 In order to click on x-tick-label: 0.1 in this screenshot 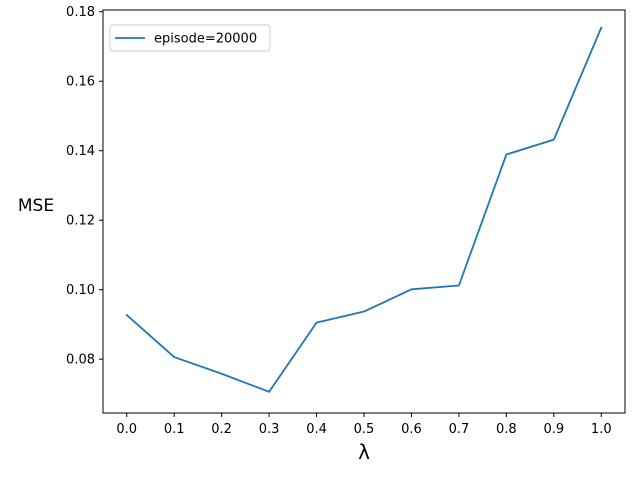, I will do `click(174, 429)`.